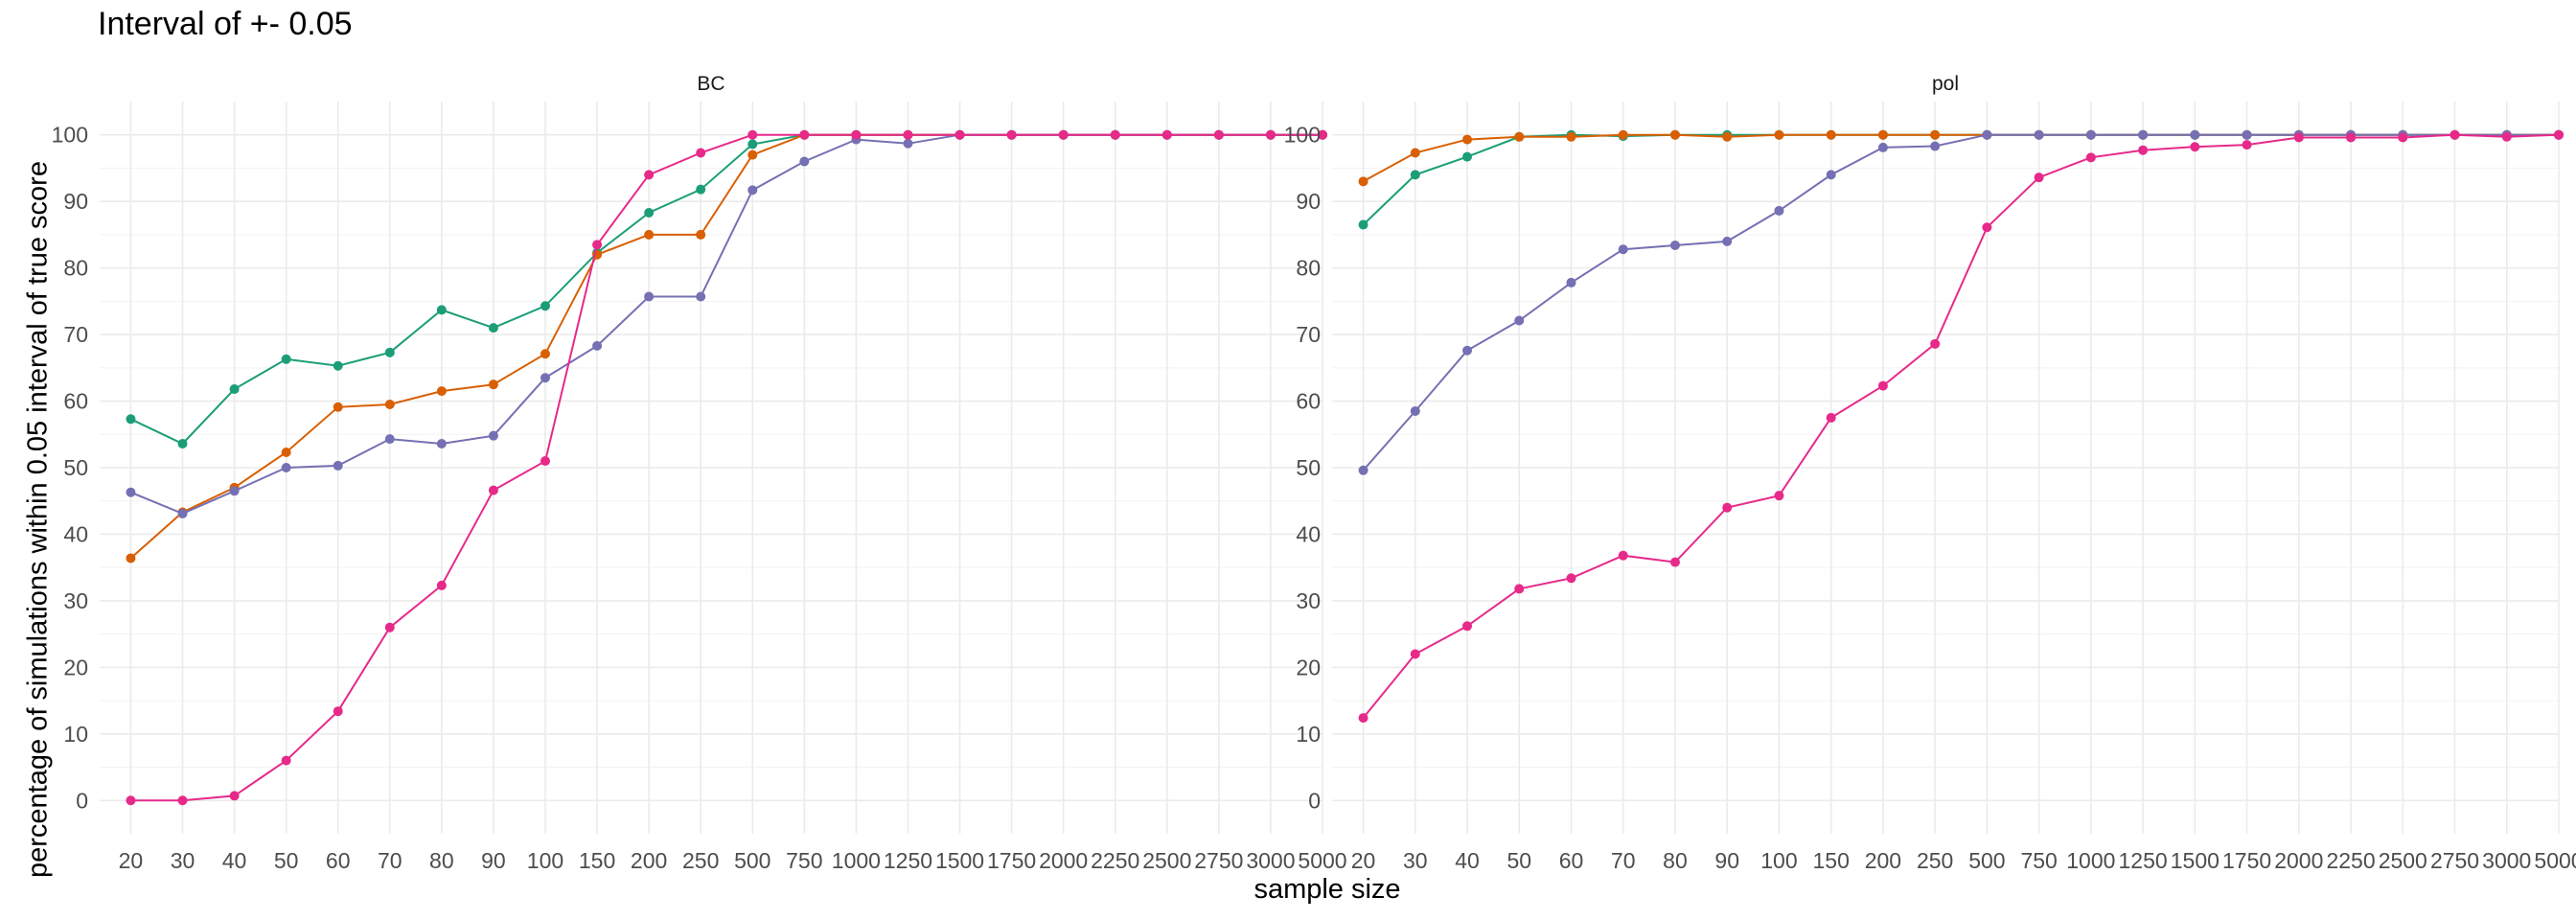 This screenshot has height=920, width=2576. I want to click on y-tick-label: 20, so click(1308, 667).